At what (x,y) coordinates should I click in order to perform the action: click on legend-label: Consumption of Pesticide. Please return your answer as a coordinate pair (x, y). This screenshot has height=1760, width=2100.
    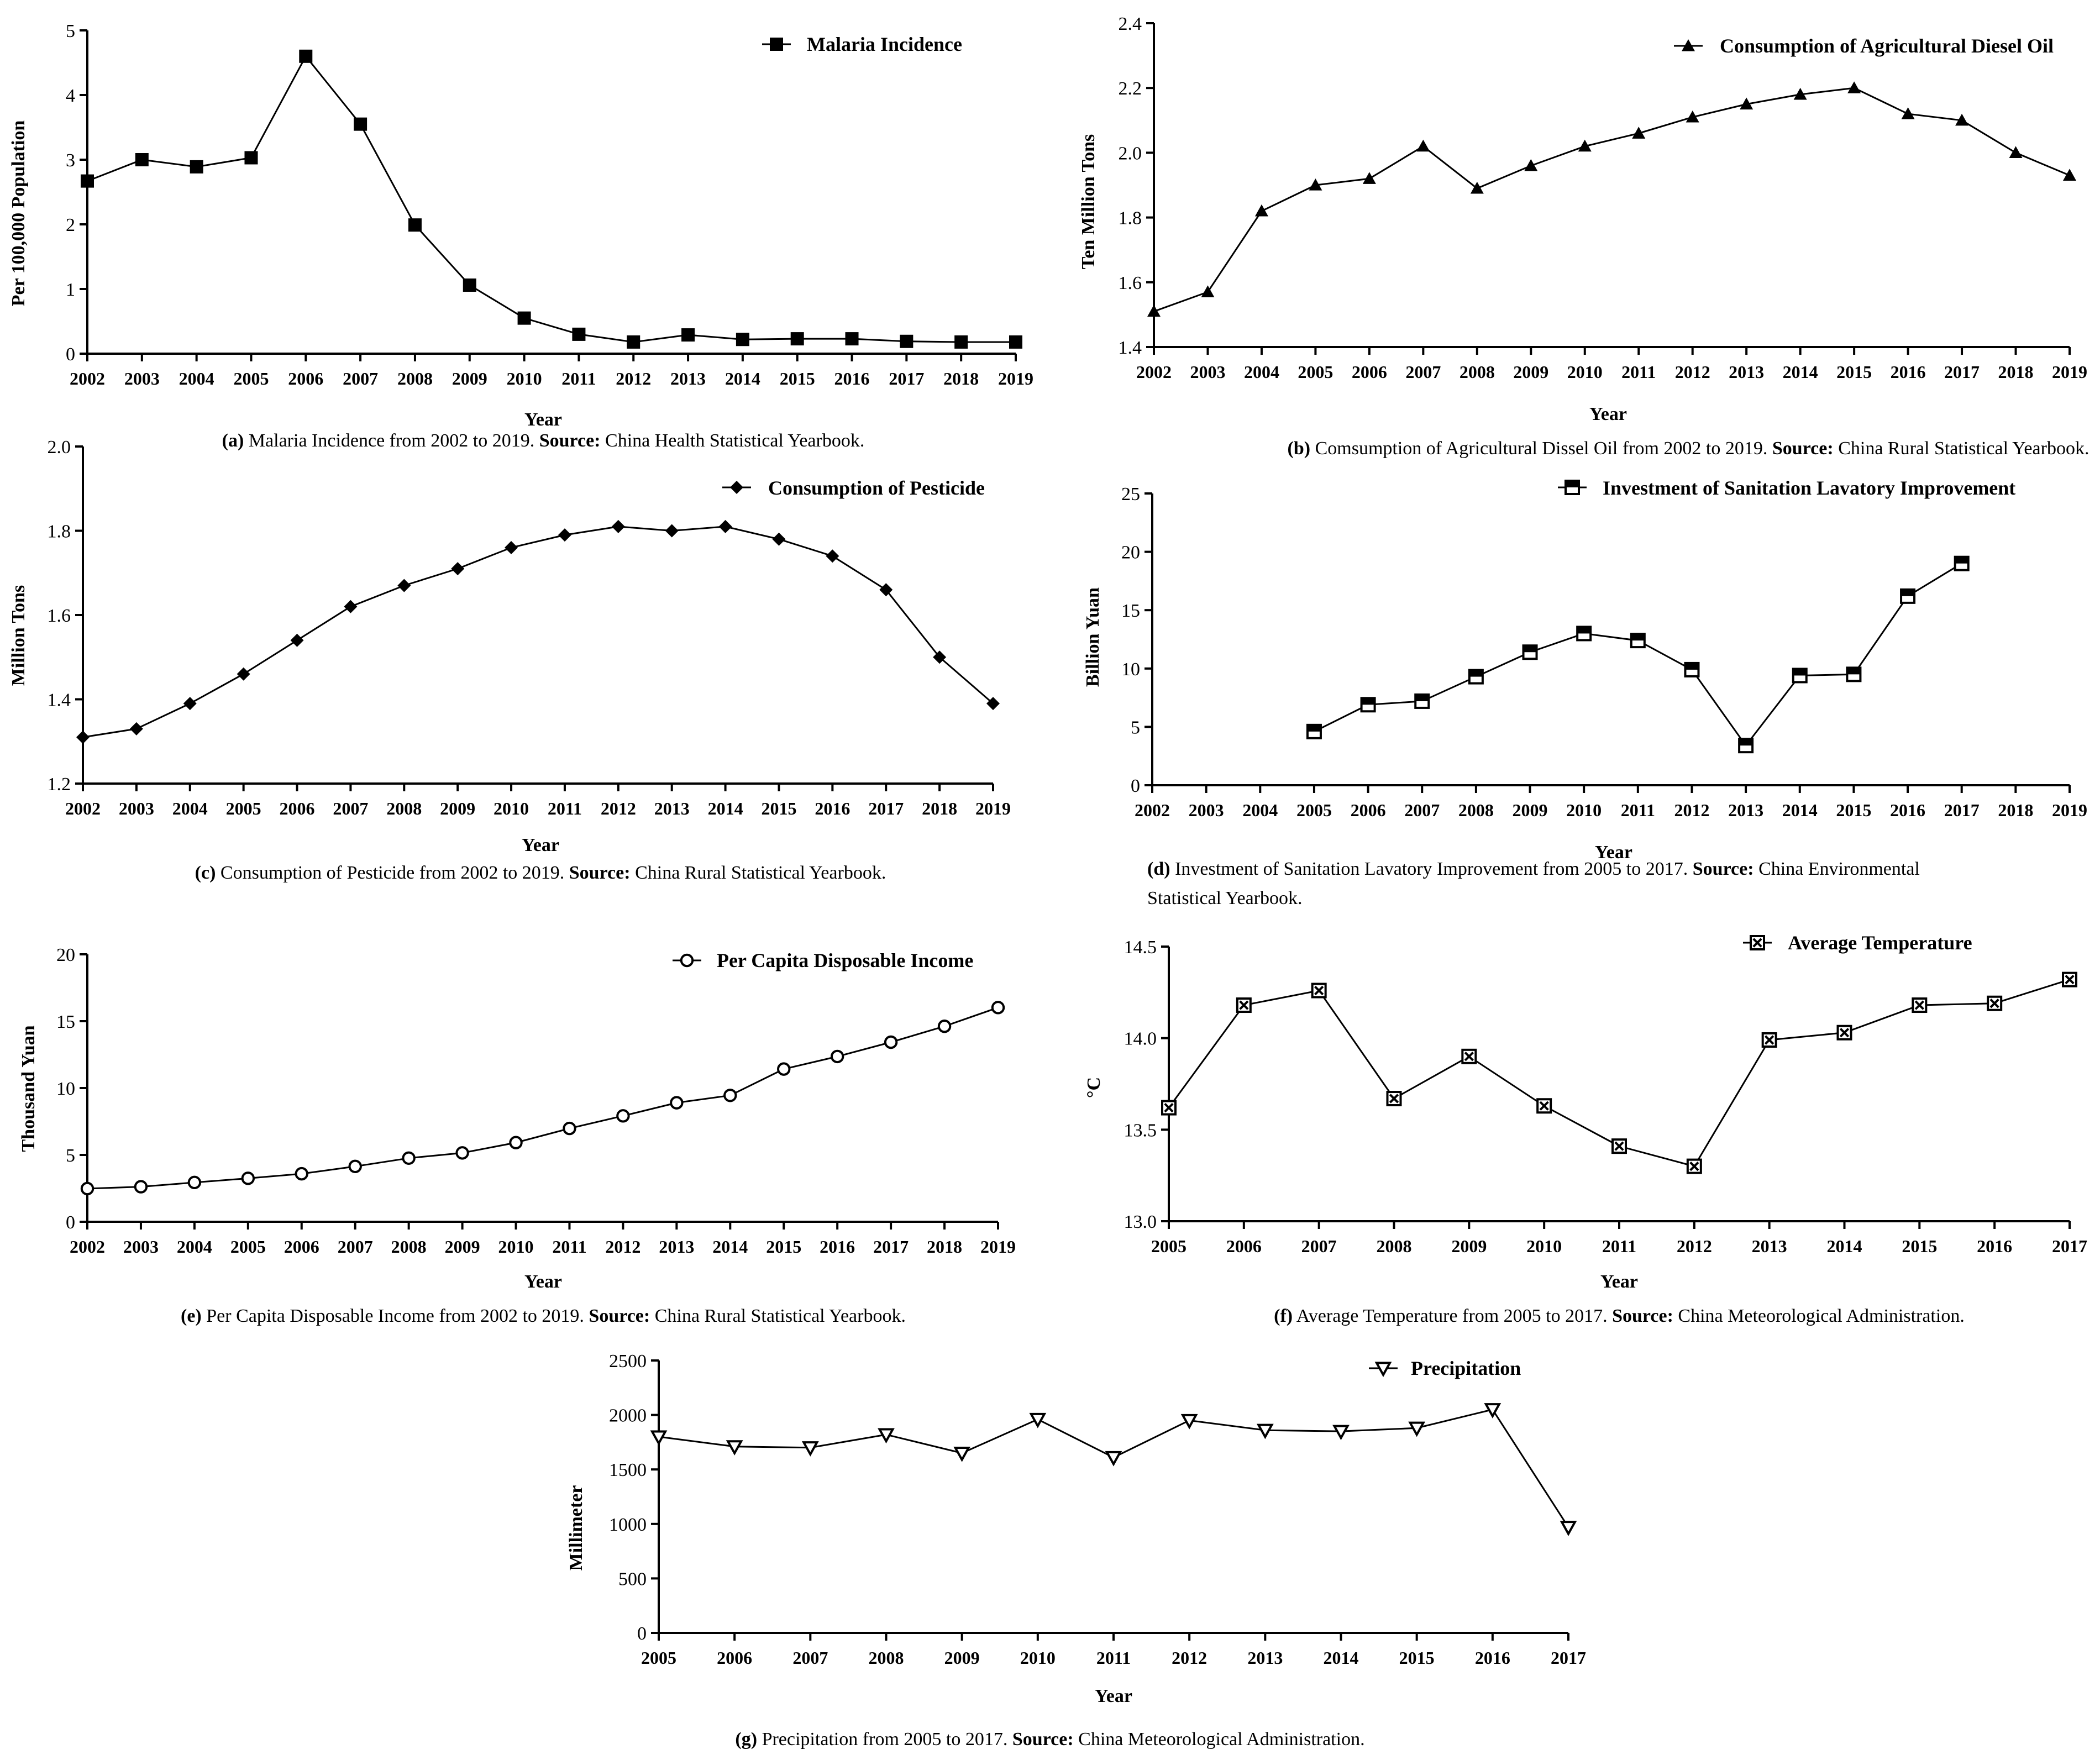
    Looking at the image, I should click on (877, 488).